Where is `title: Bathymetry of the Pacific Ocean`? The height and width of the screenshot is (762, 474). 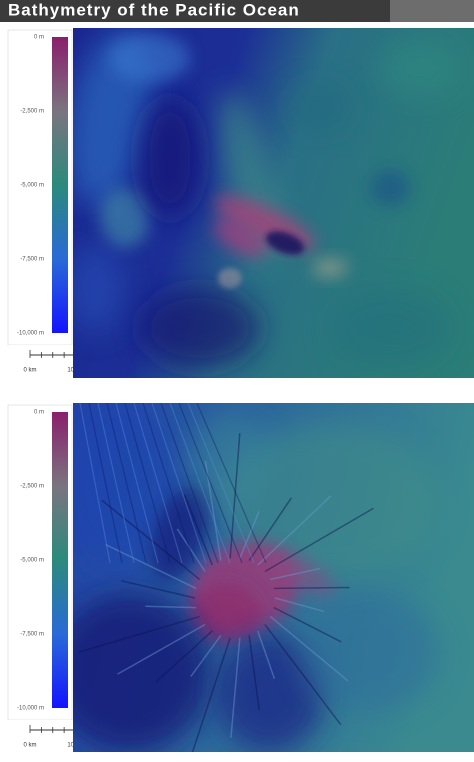 title: Bathymetry of the Pacific Ocean is located at coordinates (154, 9).